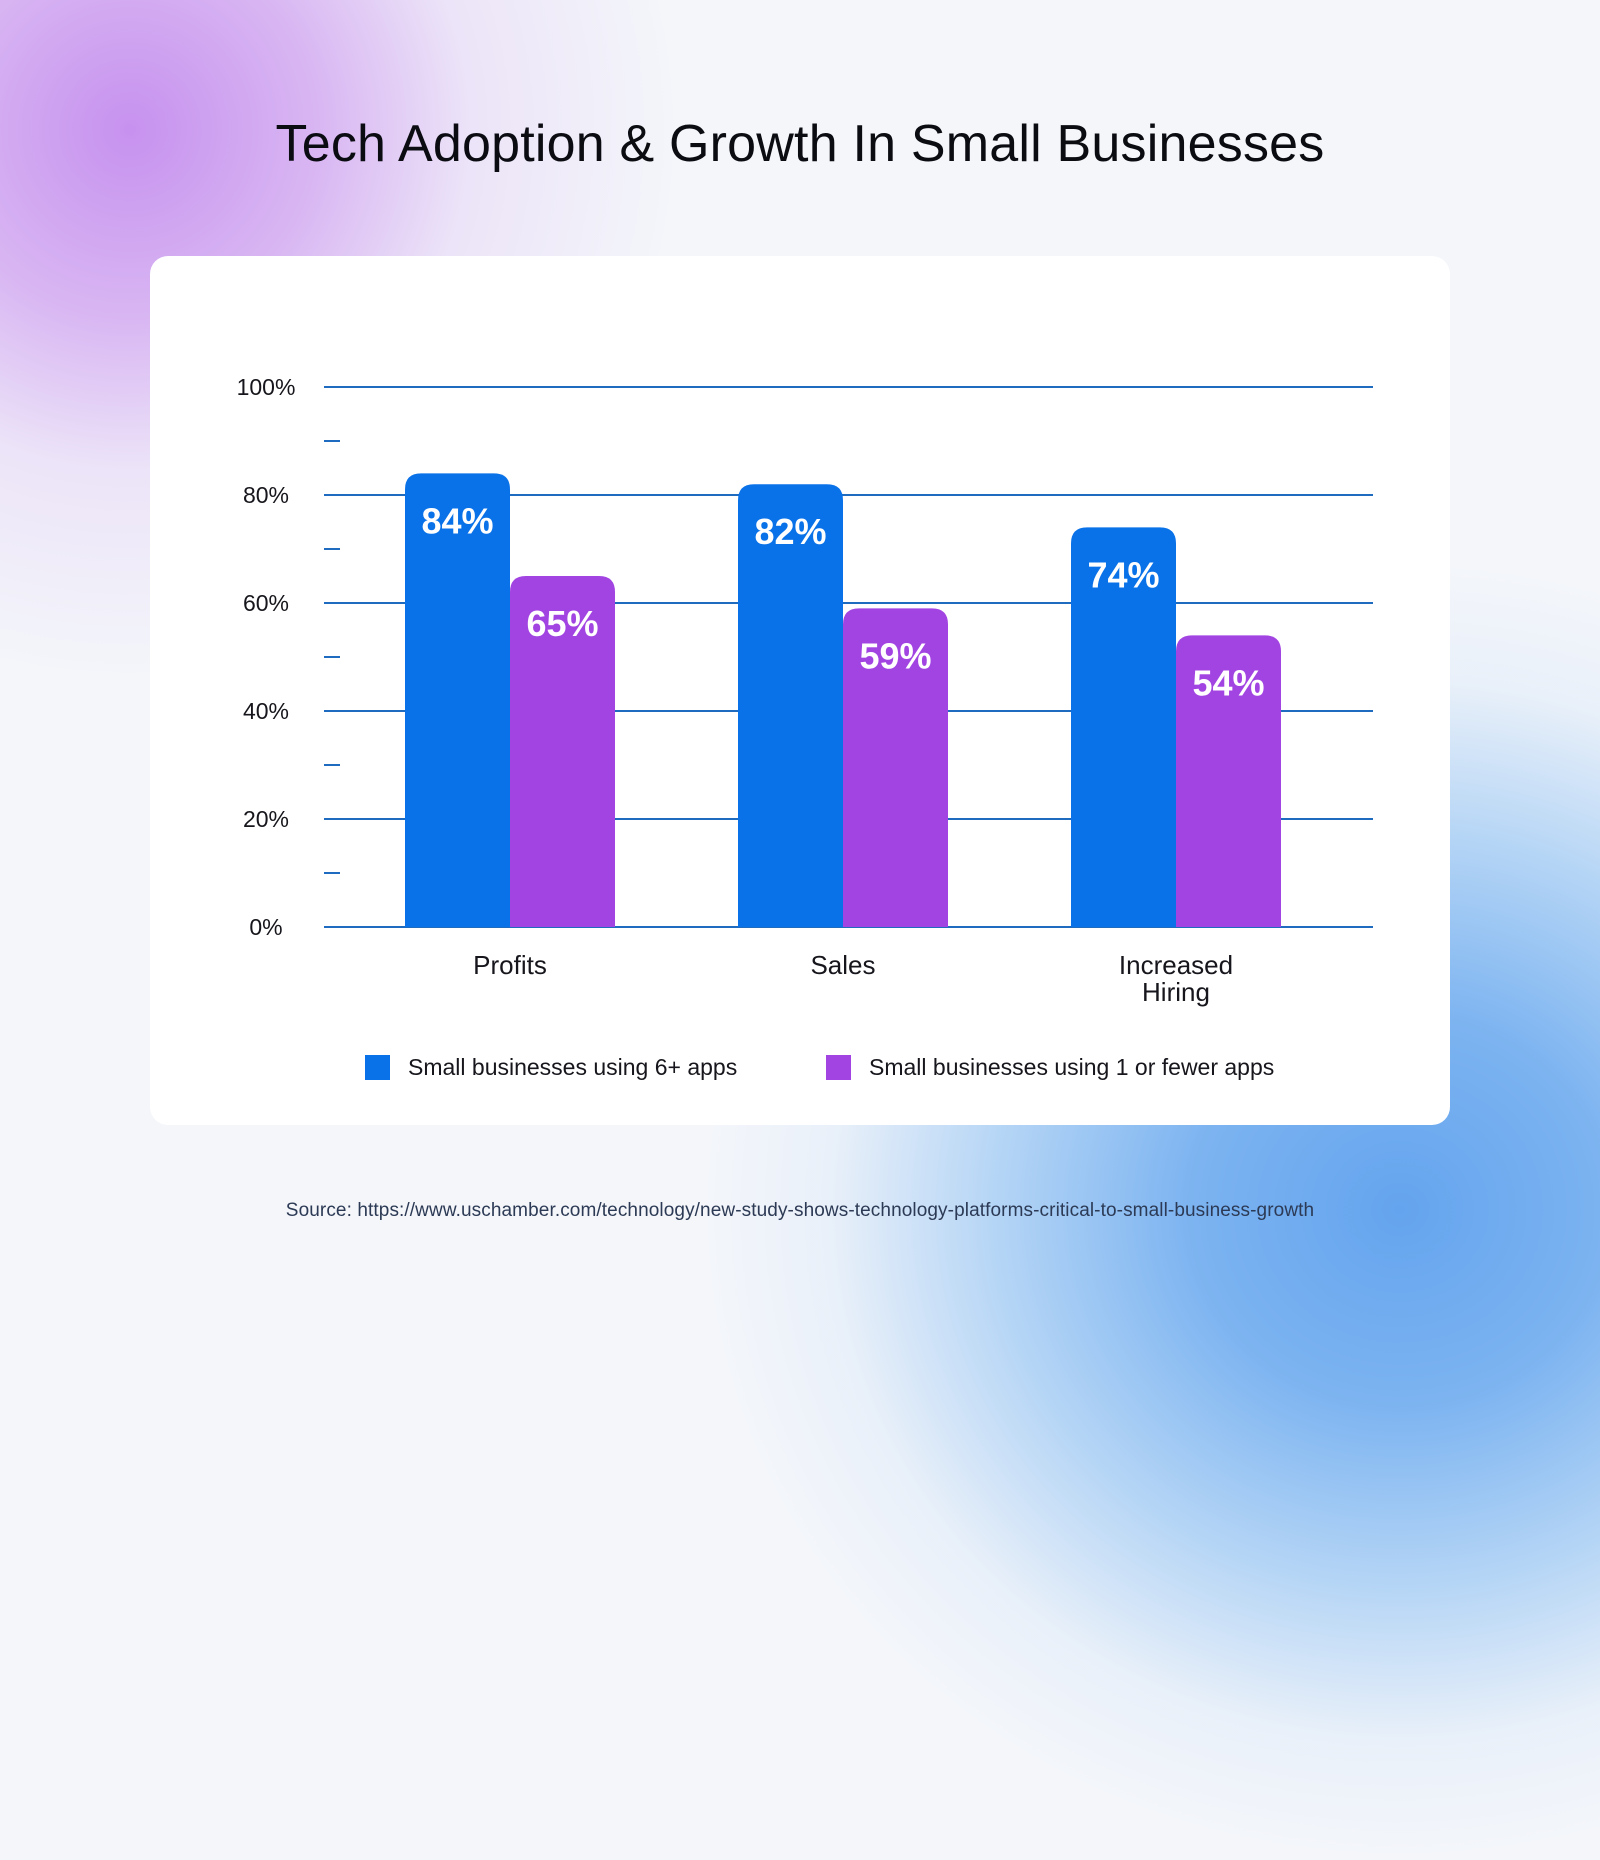 Image resolution: width=1600 pixels, height=1860 pixels. What do you see at coordinates (457, 520) in the screenshot?
I see `bar-value-label: 84%` at bounding box center [457, 520].